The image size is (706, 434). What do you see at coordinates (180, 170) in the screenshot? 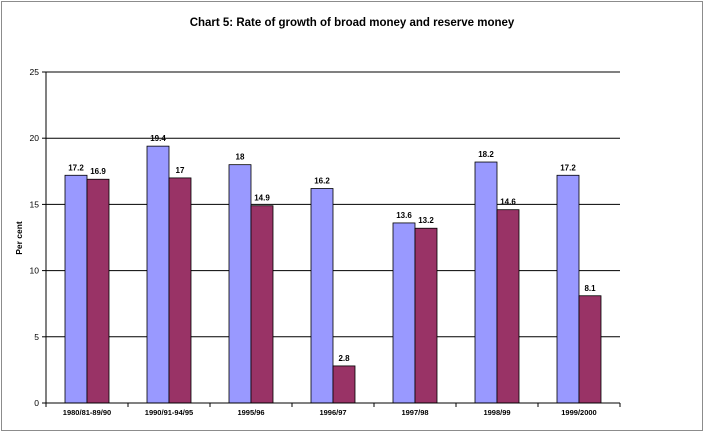
I see `data-label: 17` at bounding box center [180, 170].